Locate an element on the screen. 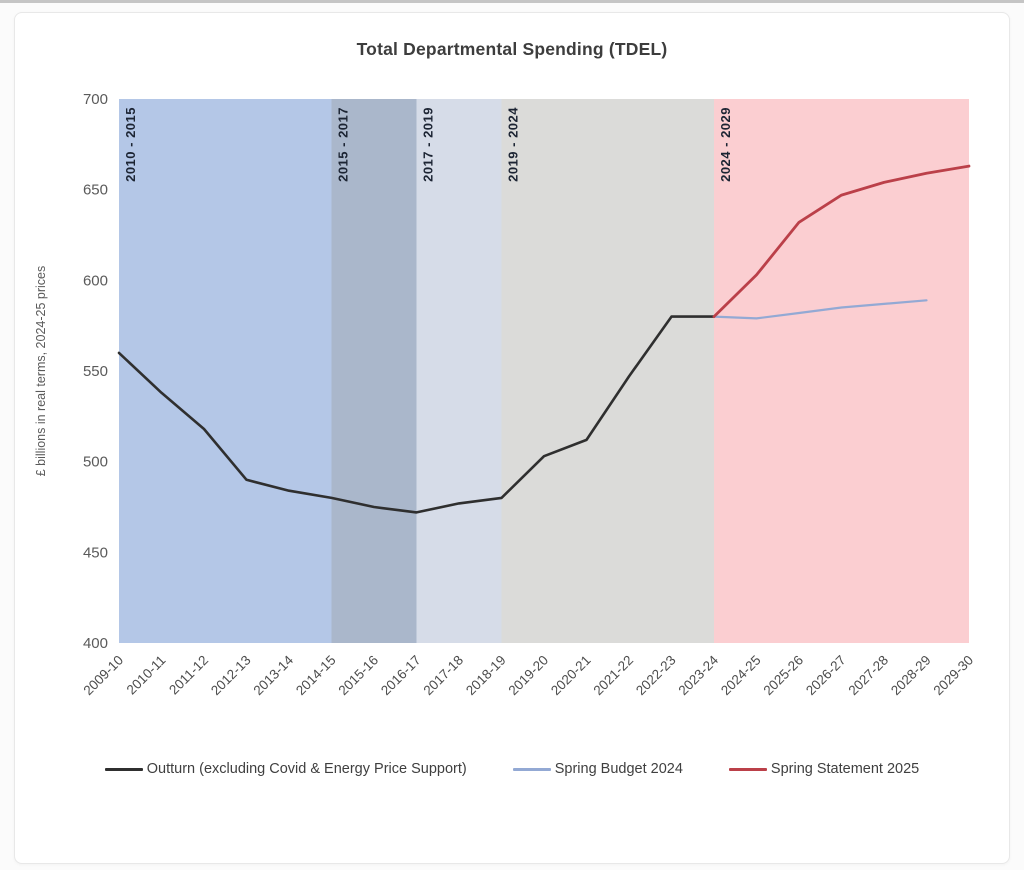  era-band-label: 2019 - 2024 is located at coordinates (513, 144).